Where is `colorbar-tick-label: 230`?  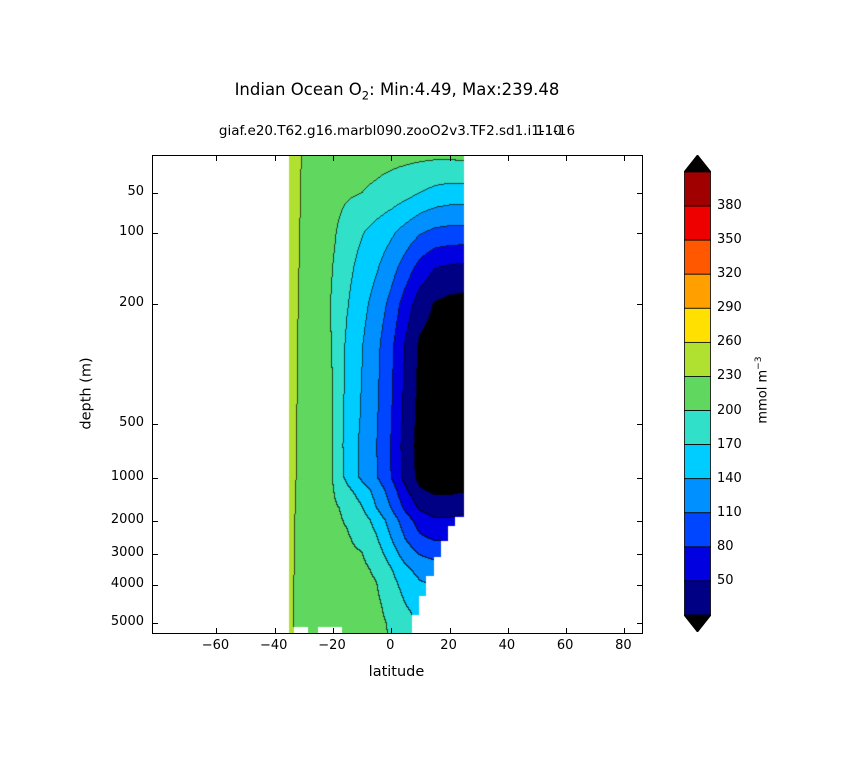
colorbar-tick-label: 230 is located at coordinates (729, 376).